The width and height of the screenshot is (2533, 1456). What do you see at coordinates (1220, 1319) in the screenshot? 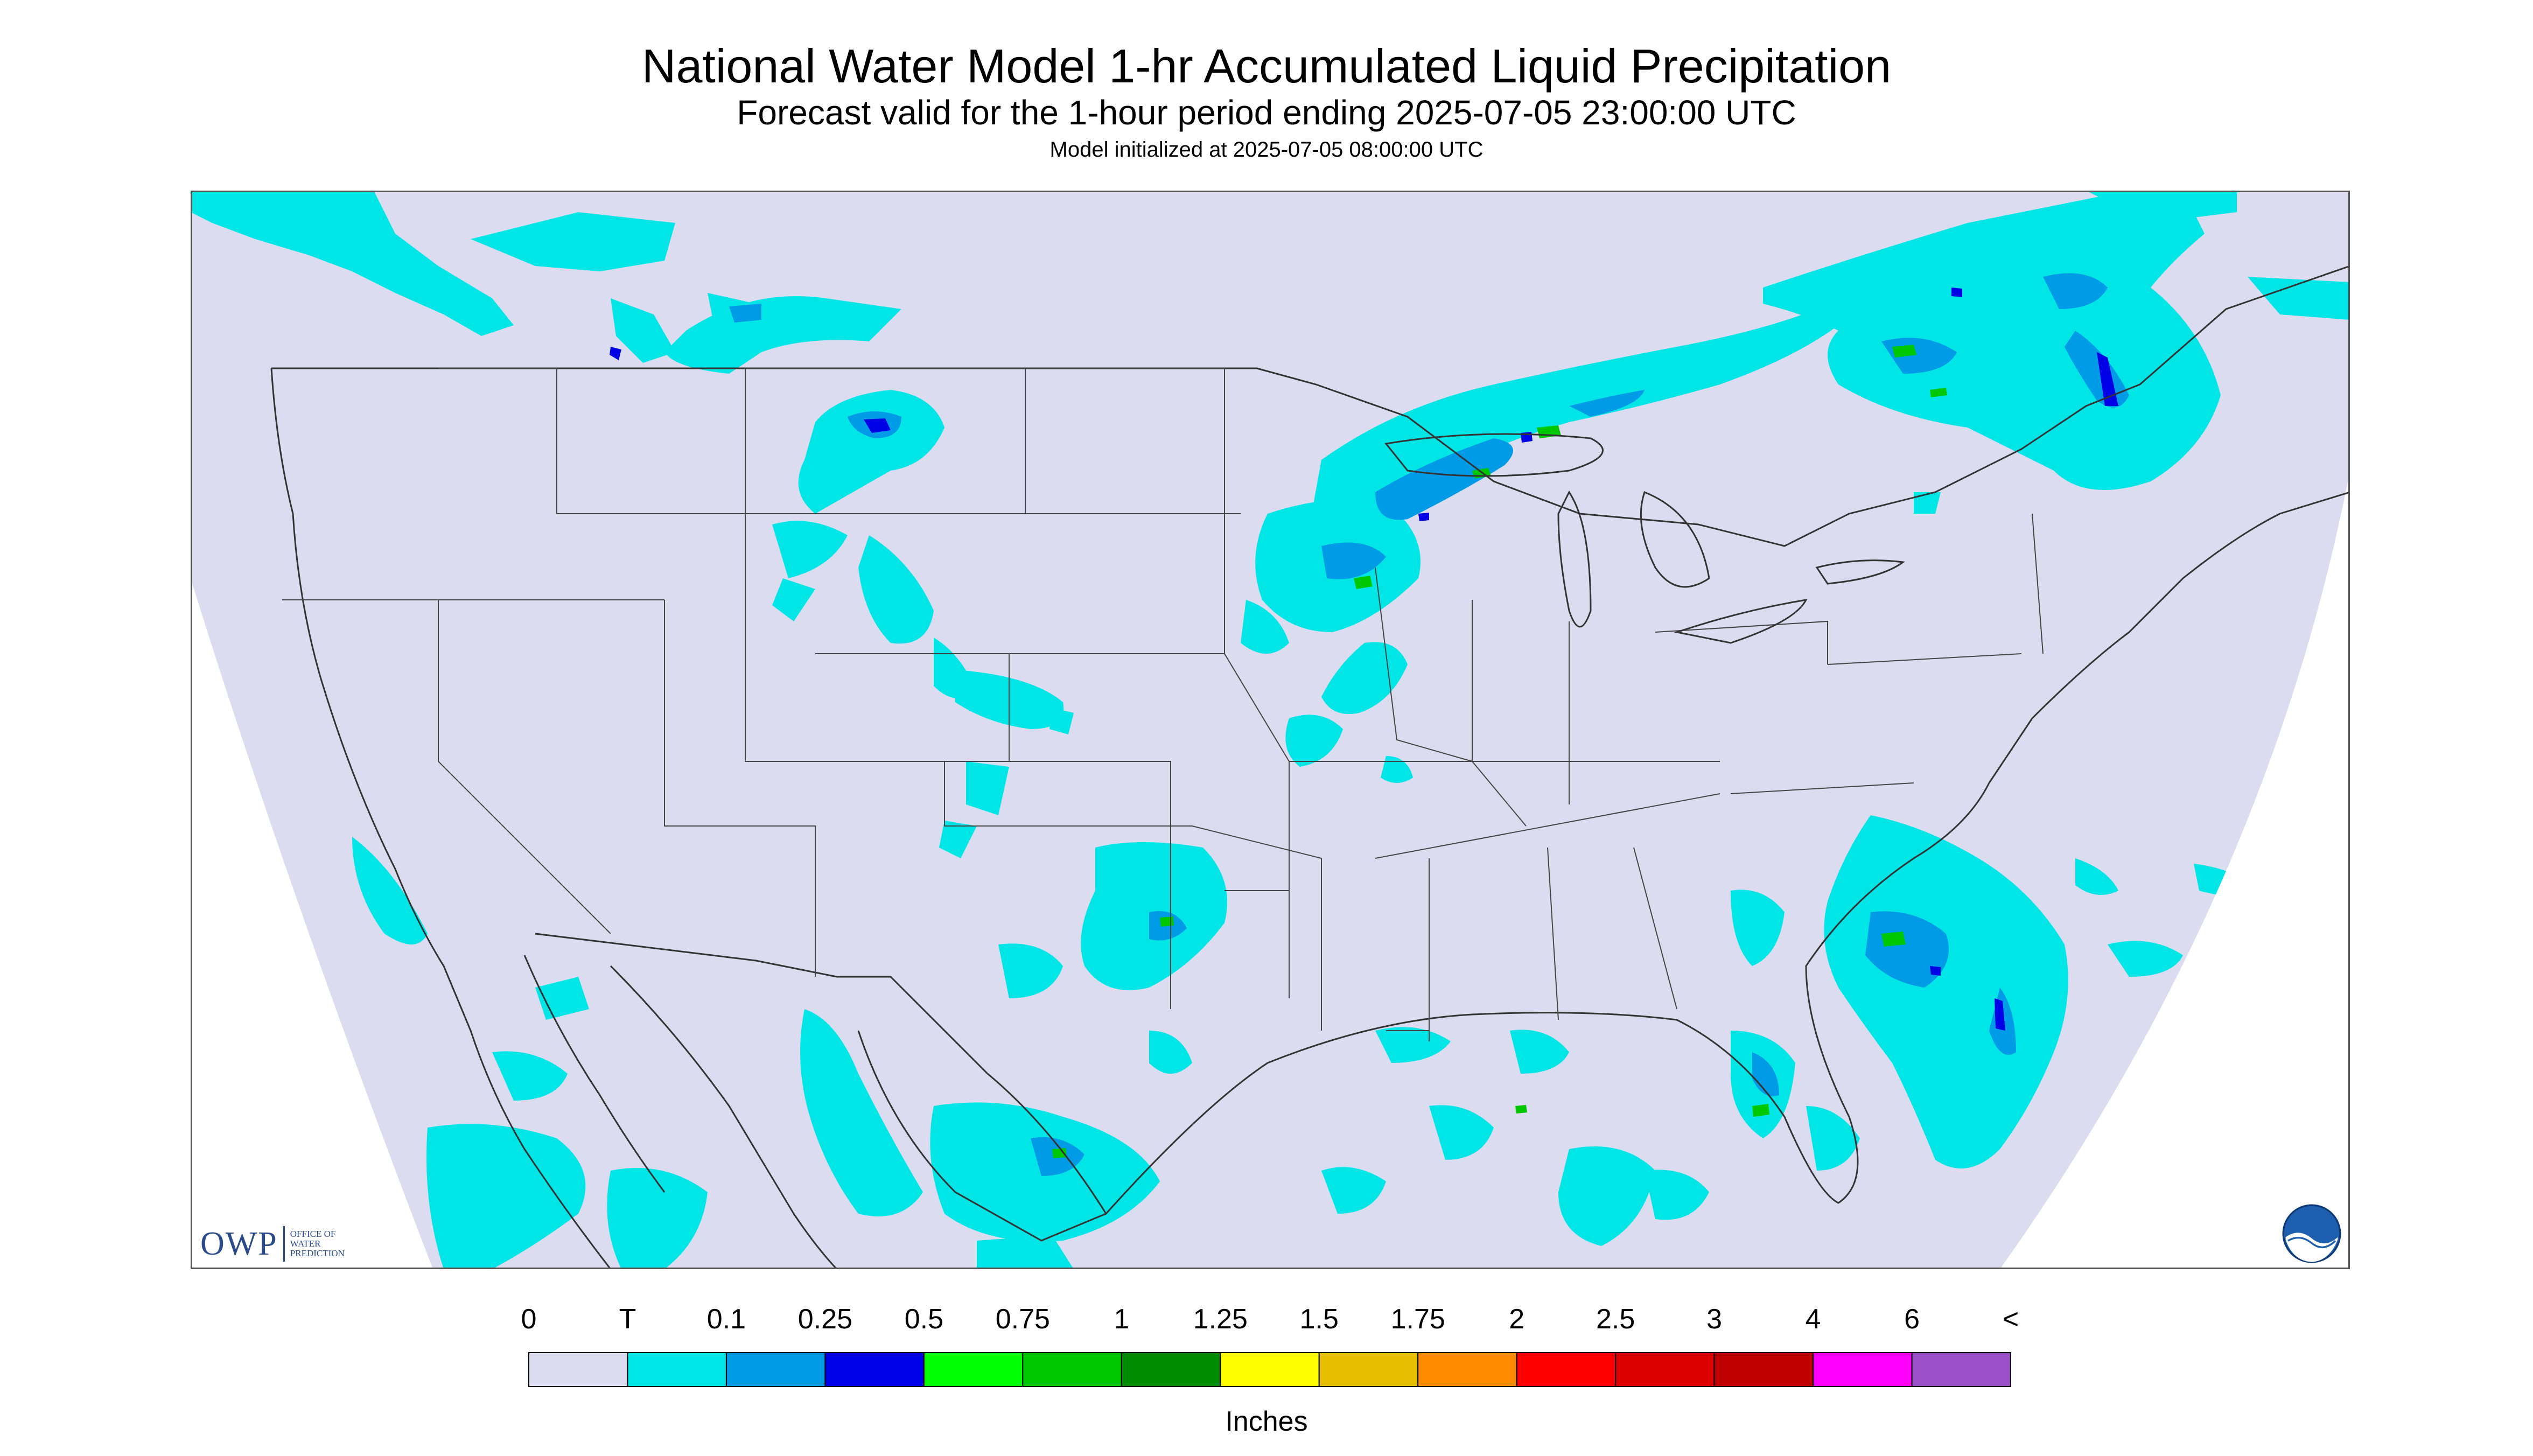
I see `legend-tick-label: 1.25` at bounding box center [1220, 1319].